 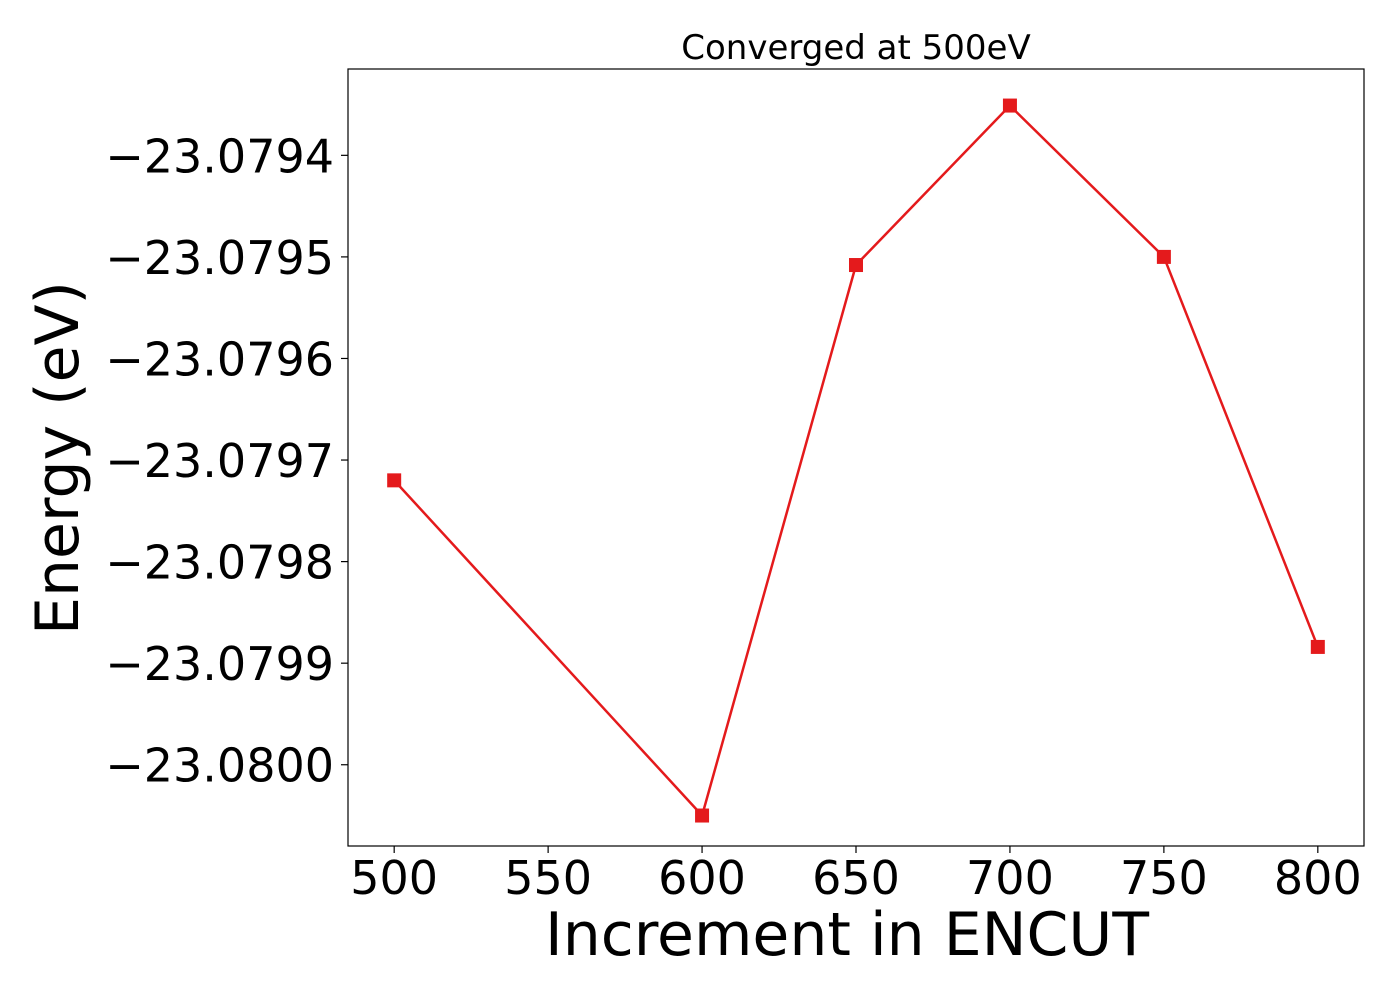 I want to click on y-tick-label: −23.0796, so click(x=219, y=359).